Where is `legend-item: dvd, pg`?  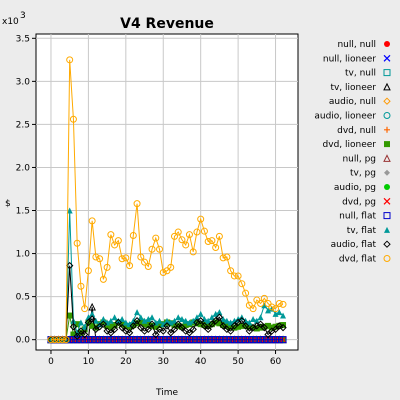 legend-item: dvd, pg is located at coordinates (366, 202).